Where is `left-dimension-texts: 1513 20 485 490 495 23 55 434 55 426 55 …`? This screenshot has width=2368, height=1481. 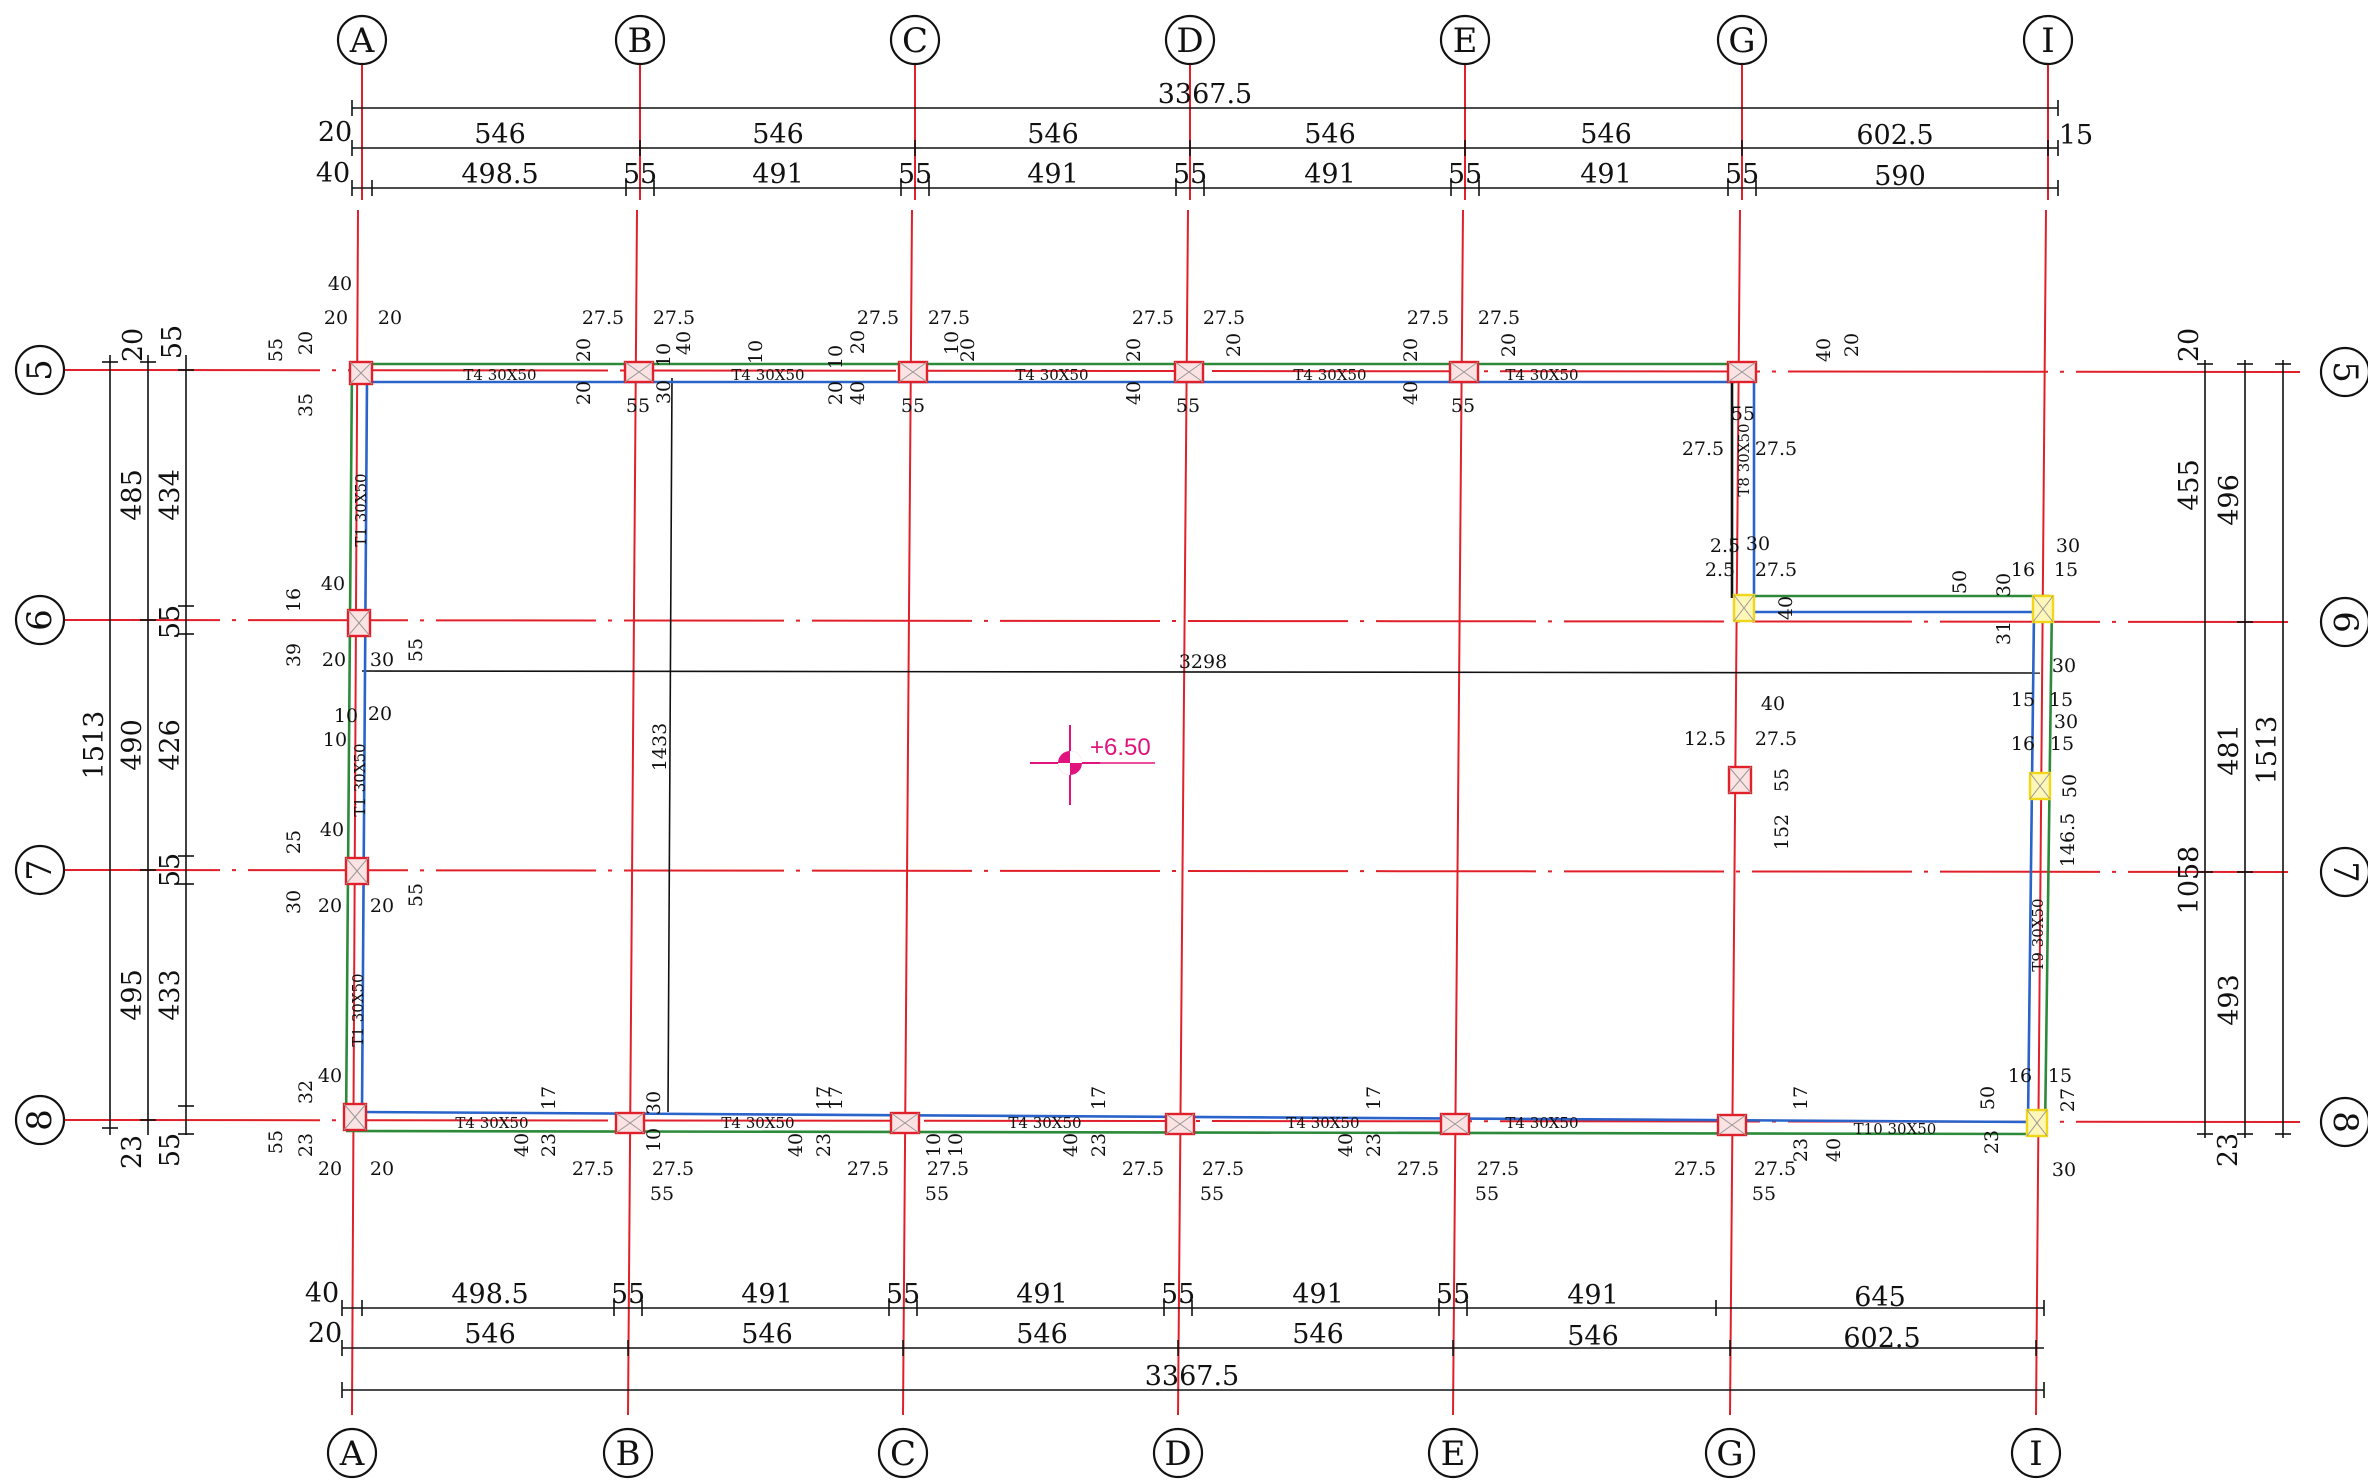 left-dimension-texts: 1513 20 485 490 495 23 55 434 55 426 55 … is located at coordinates (133, 747).